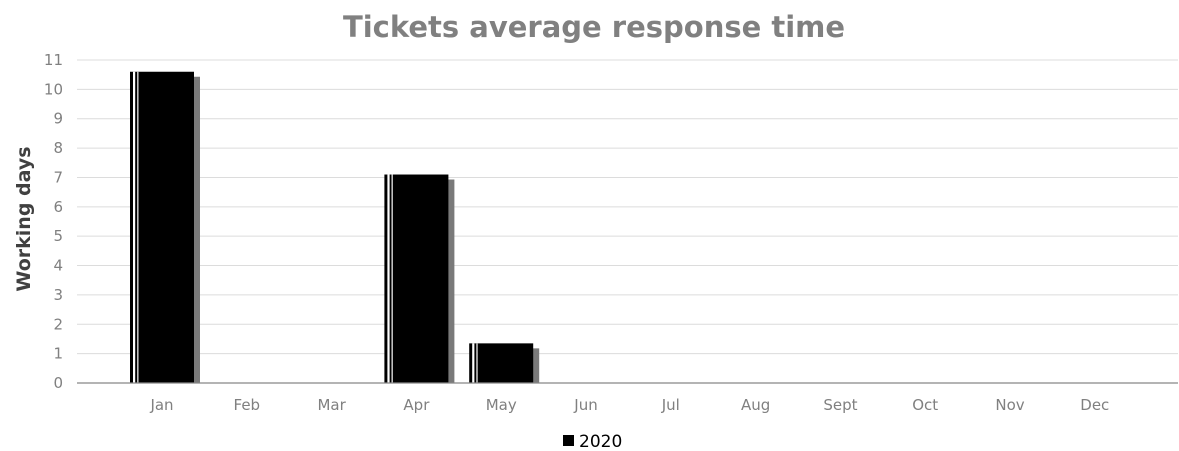 The width and height of the screenshot is (1179, 451). I want to click on legend-swatch-2020, so click(568, 440).